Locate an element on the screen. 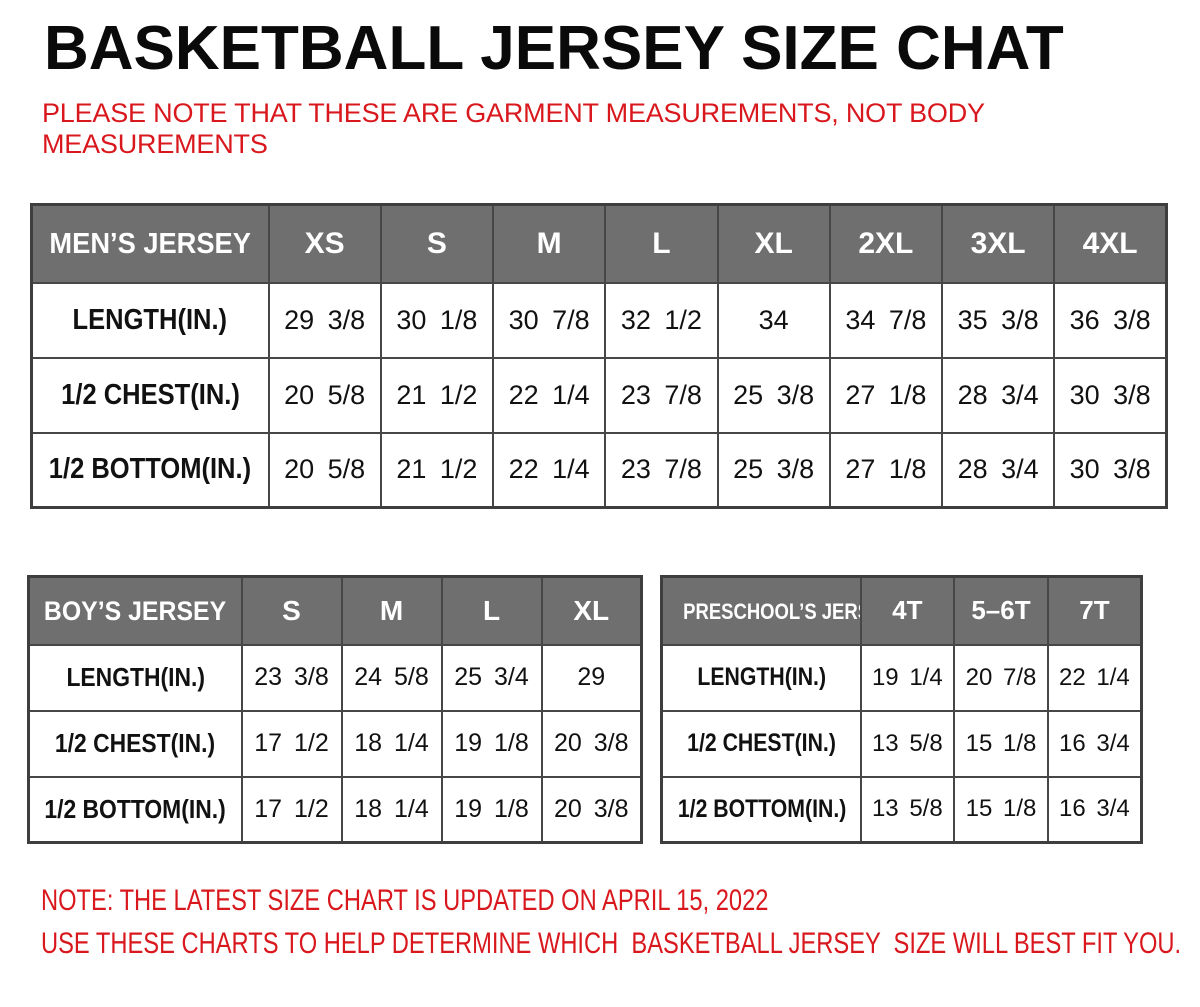  table-row: 1/2 CHEST(IN.) 13 5/8 15 1/8 16 3/4 is located at coordinates (901, 743).